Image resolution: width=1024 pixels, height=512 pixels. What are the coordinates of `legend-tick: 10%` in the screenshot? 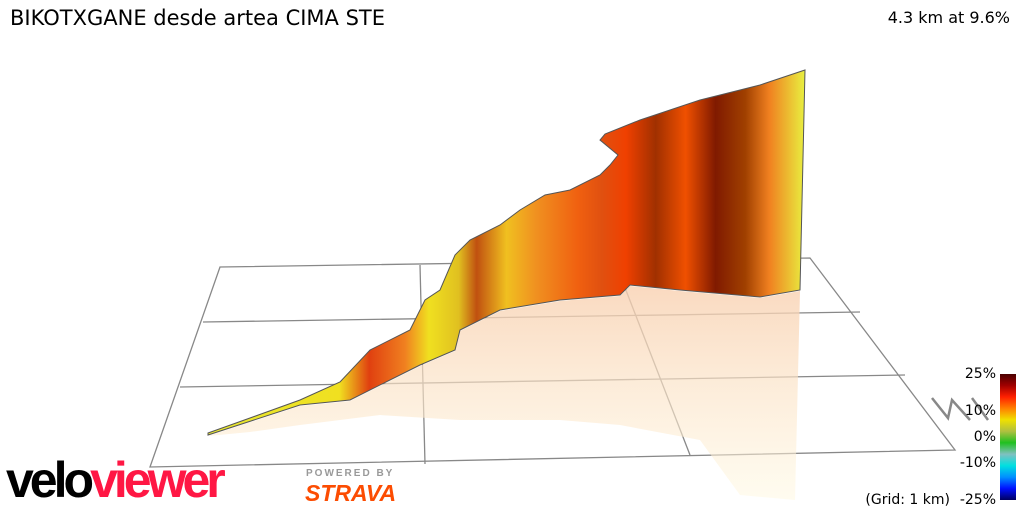 It's located at (980, 411).